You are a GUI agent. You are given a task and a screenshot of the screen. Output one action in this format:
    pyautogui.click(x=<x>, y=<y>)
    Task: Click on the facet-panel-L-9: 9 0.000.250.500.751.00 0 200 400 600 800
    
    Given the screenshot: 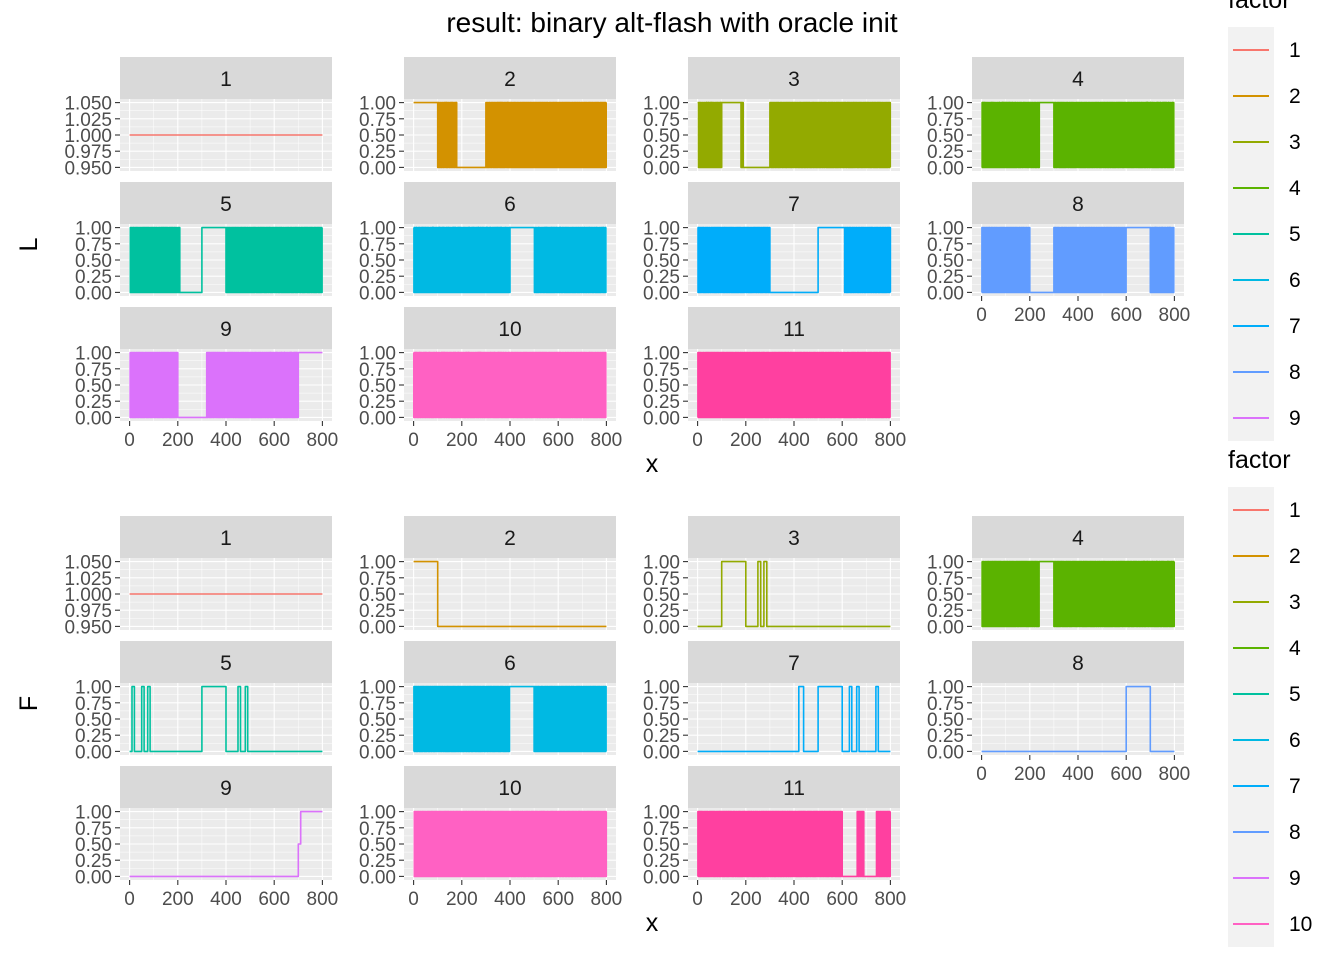 What is the action you would take?
    pyautogui.click(x=206, y=379)
    